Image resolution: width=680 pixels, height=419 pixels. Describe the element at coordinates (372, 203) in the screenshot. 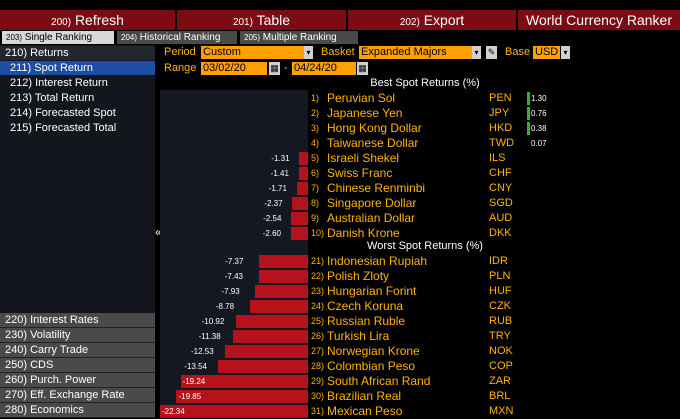

I see `currency-name: Singapore Dollar` at that location.